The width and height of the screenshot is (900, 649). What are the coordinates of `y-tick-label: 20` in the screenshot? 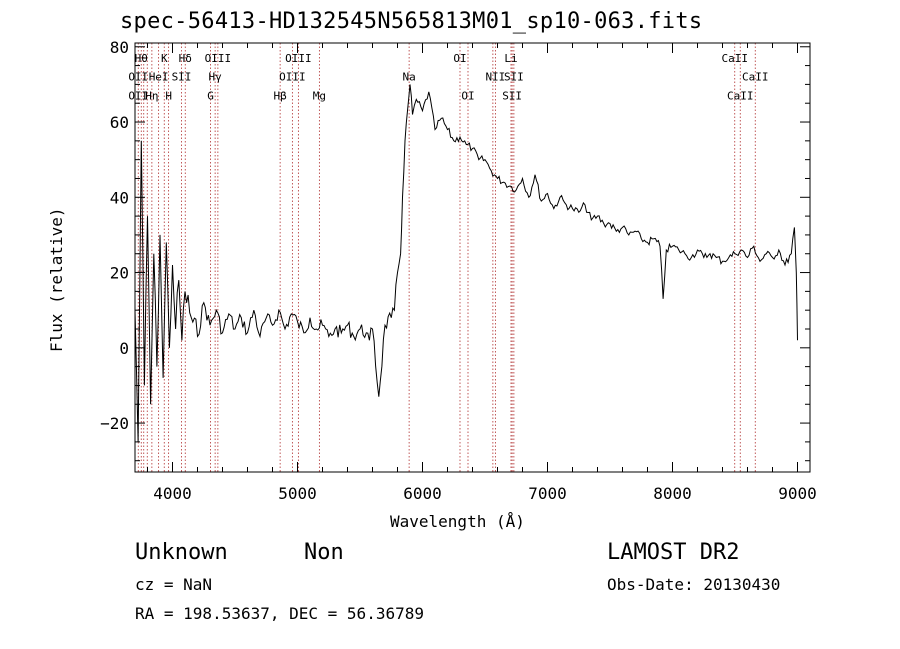 It's located at (119, 273).